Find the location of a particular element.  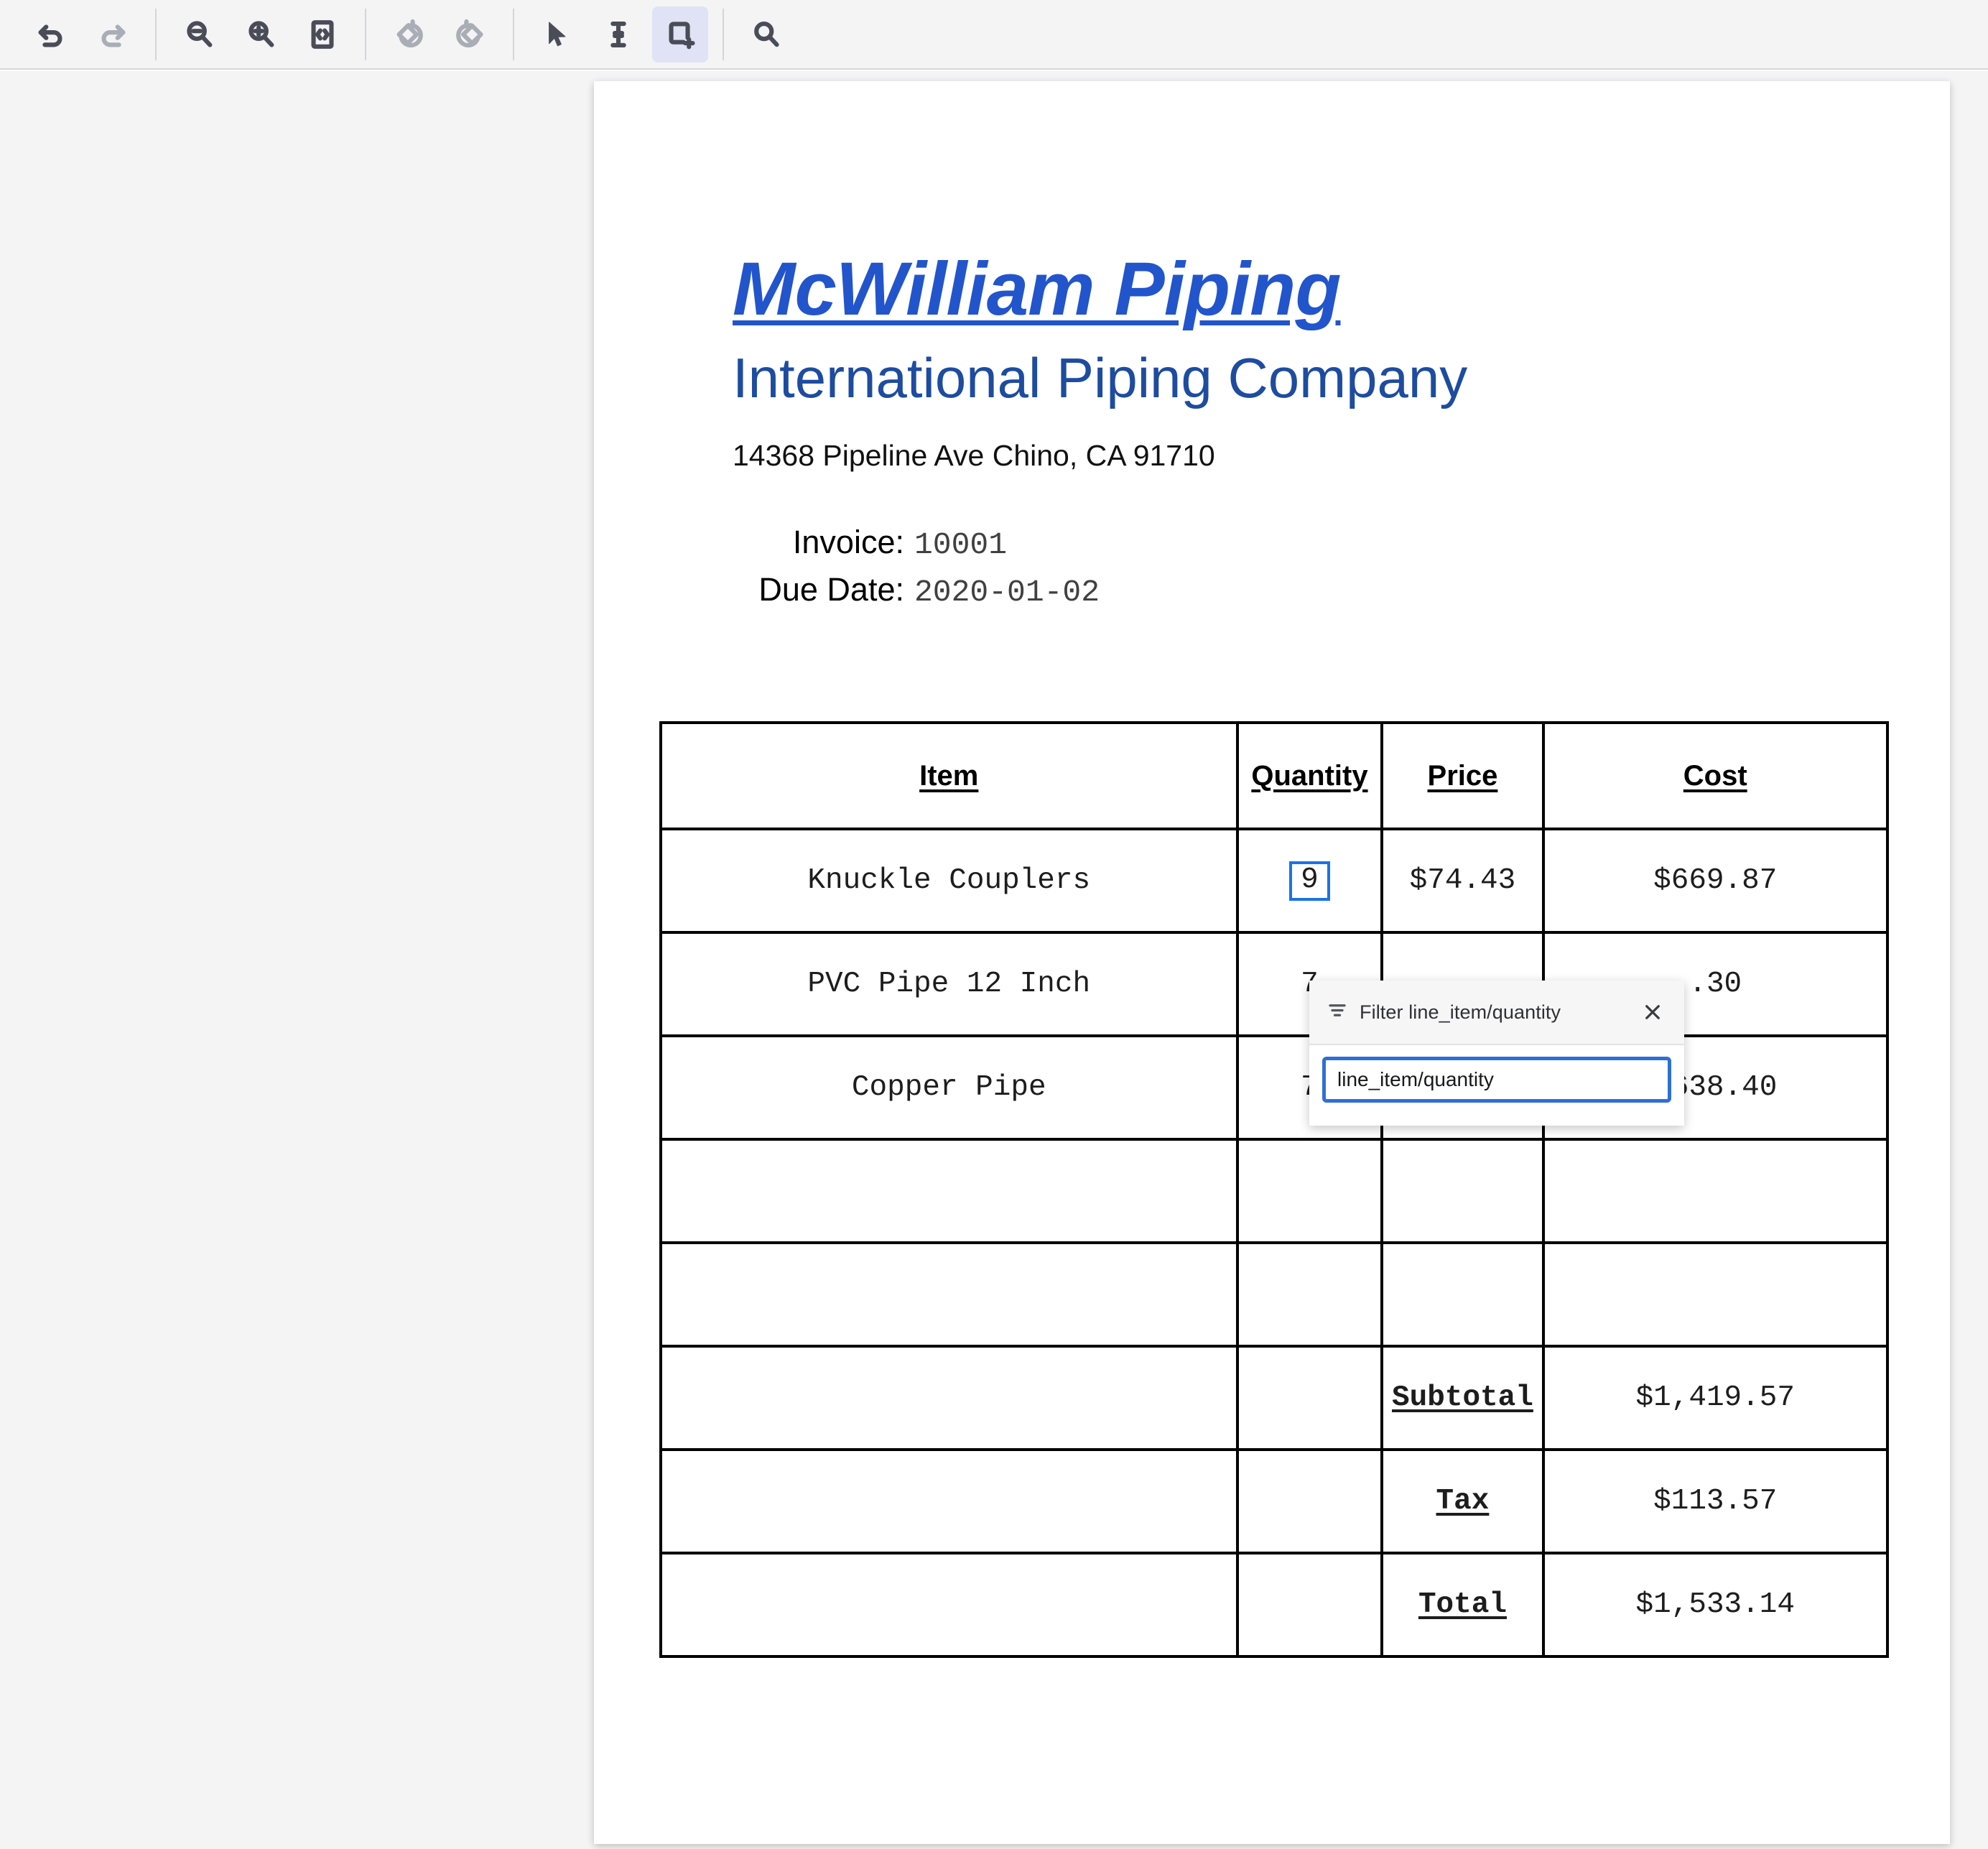

column-header-quantity: Quantity is located at coordinates (1309, 775).